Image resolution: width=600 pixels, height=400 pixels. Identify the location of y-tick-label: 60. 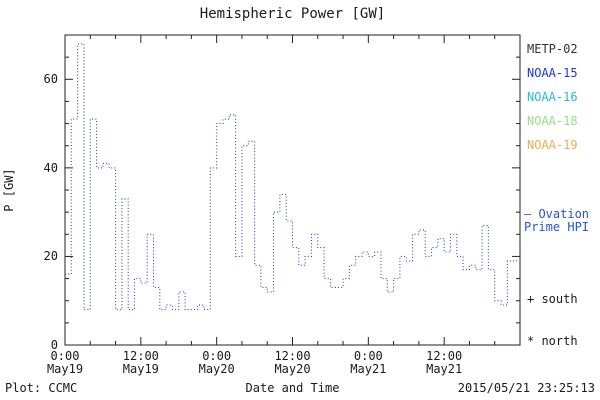
(50, 79).